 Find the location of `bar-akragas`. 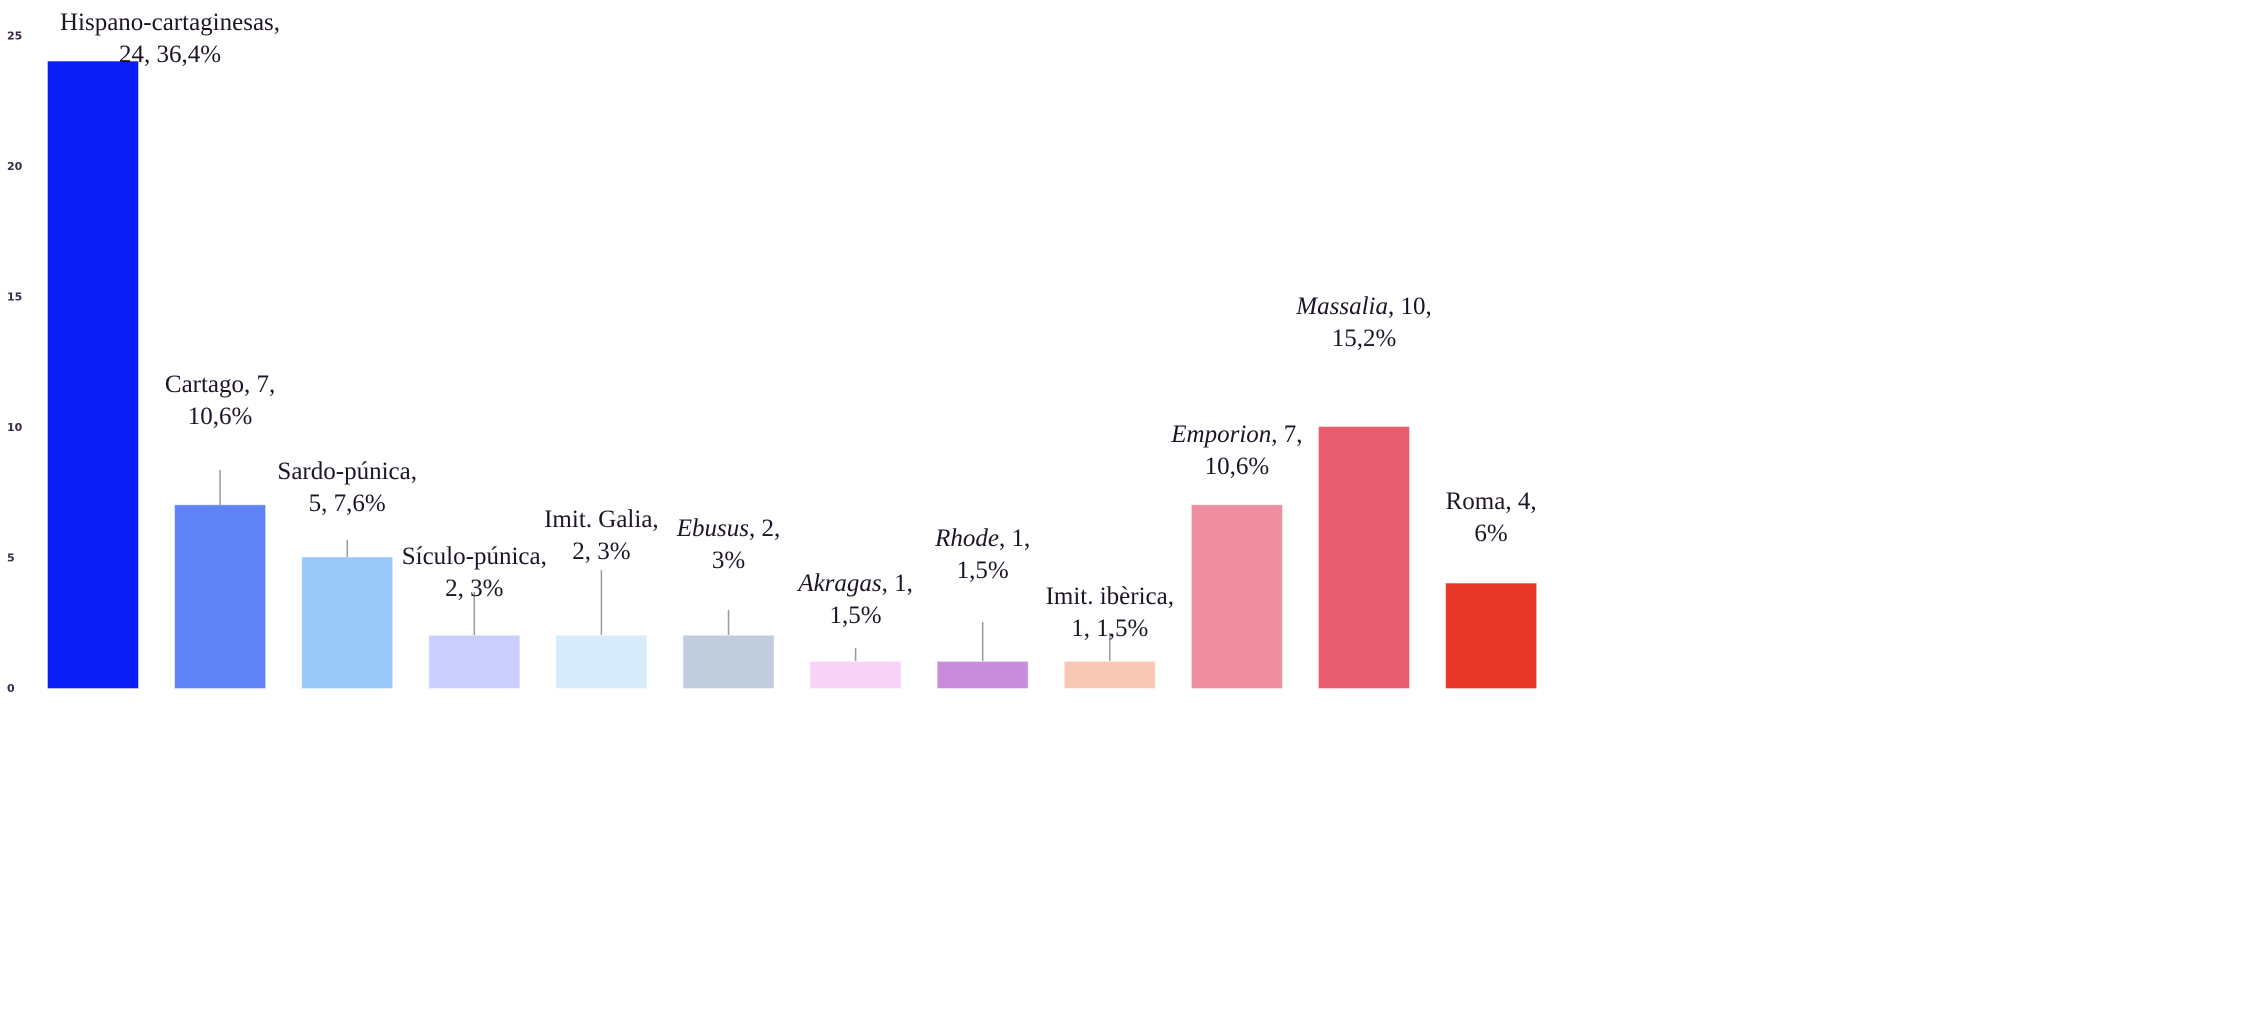

bar-akragas is located at coordinates (856, 675).